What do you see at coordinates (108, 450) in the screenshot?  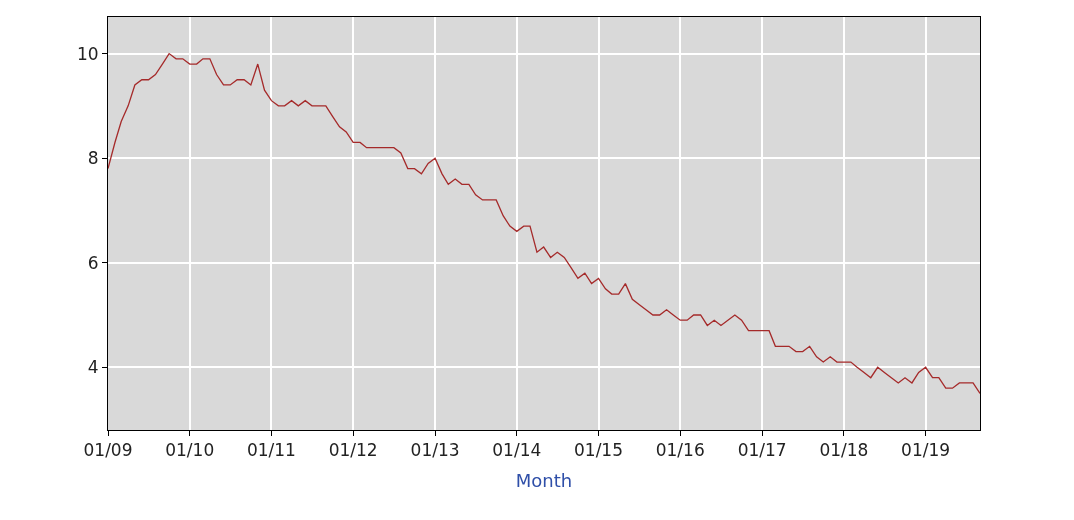 I see `x-tick-label: 01/09` at bounding box center [108, 450].